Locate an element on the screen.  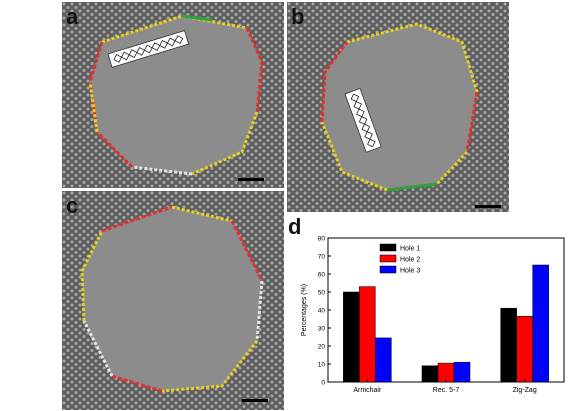
panel-label-a: a is located at coordinates (72, 16).